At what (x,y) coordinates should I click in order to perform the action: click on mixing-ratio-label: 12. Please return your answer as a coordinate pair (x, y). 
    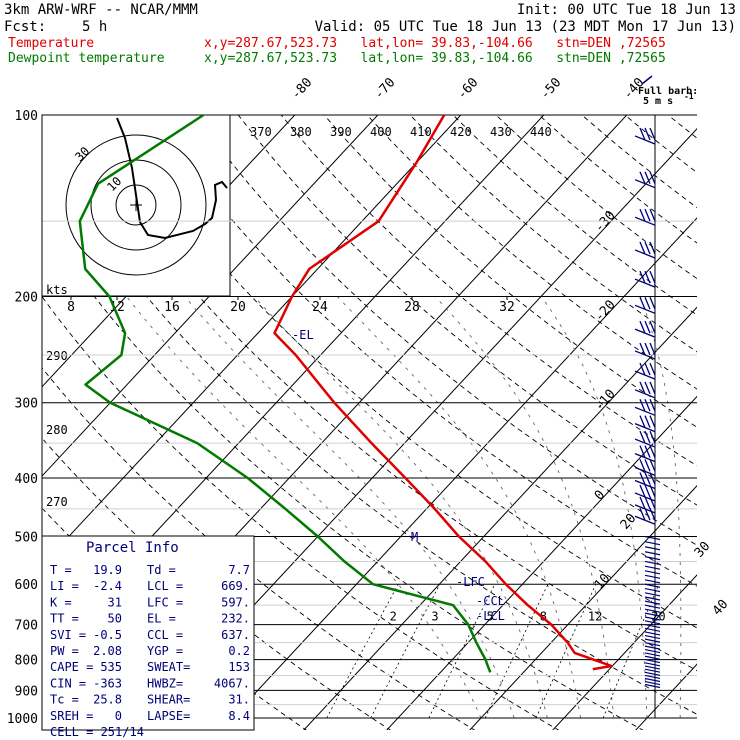
    Looking at the image, I should click on (595, 617).